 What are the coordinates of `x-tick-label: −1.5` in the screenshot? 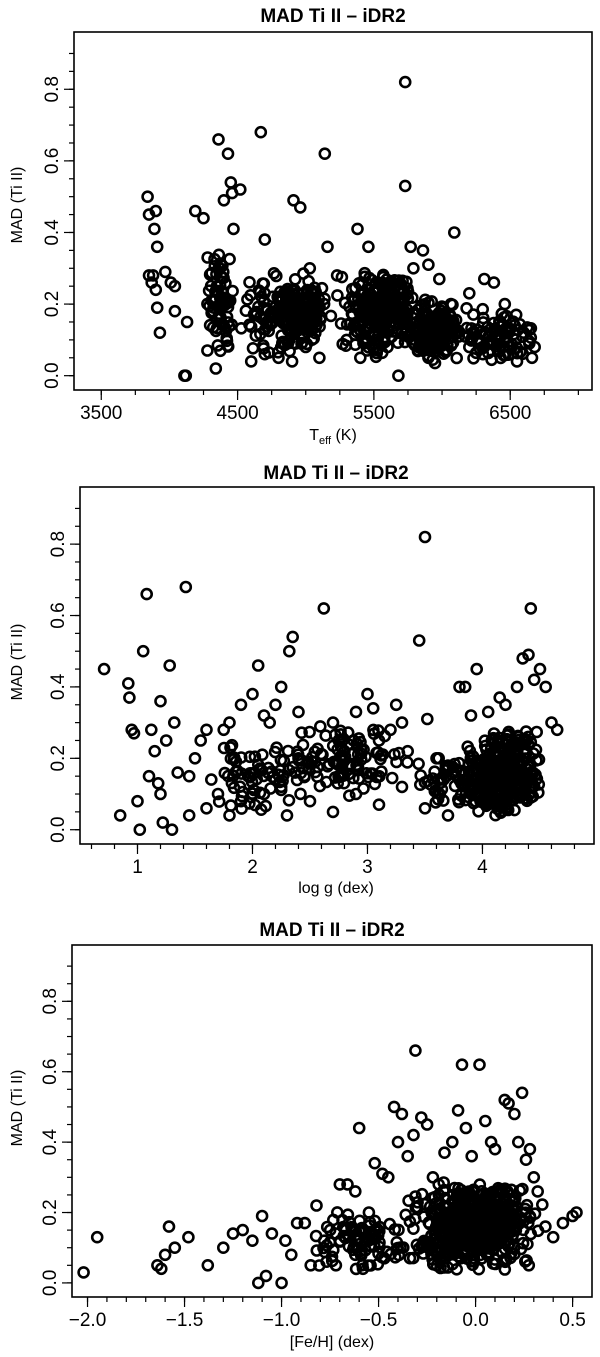 It's located at (185, 1320).